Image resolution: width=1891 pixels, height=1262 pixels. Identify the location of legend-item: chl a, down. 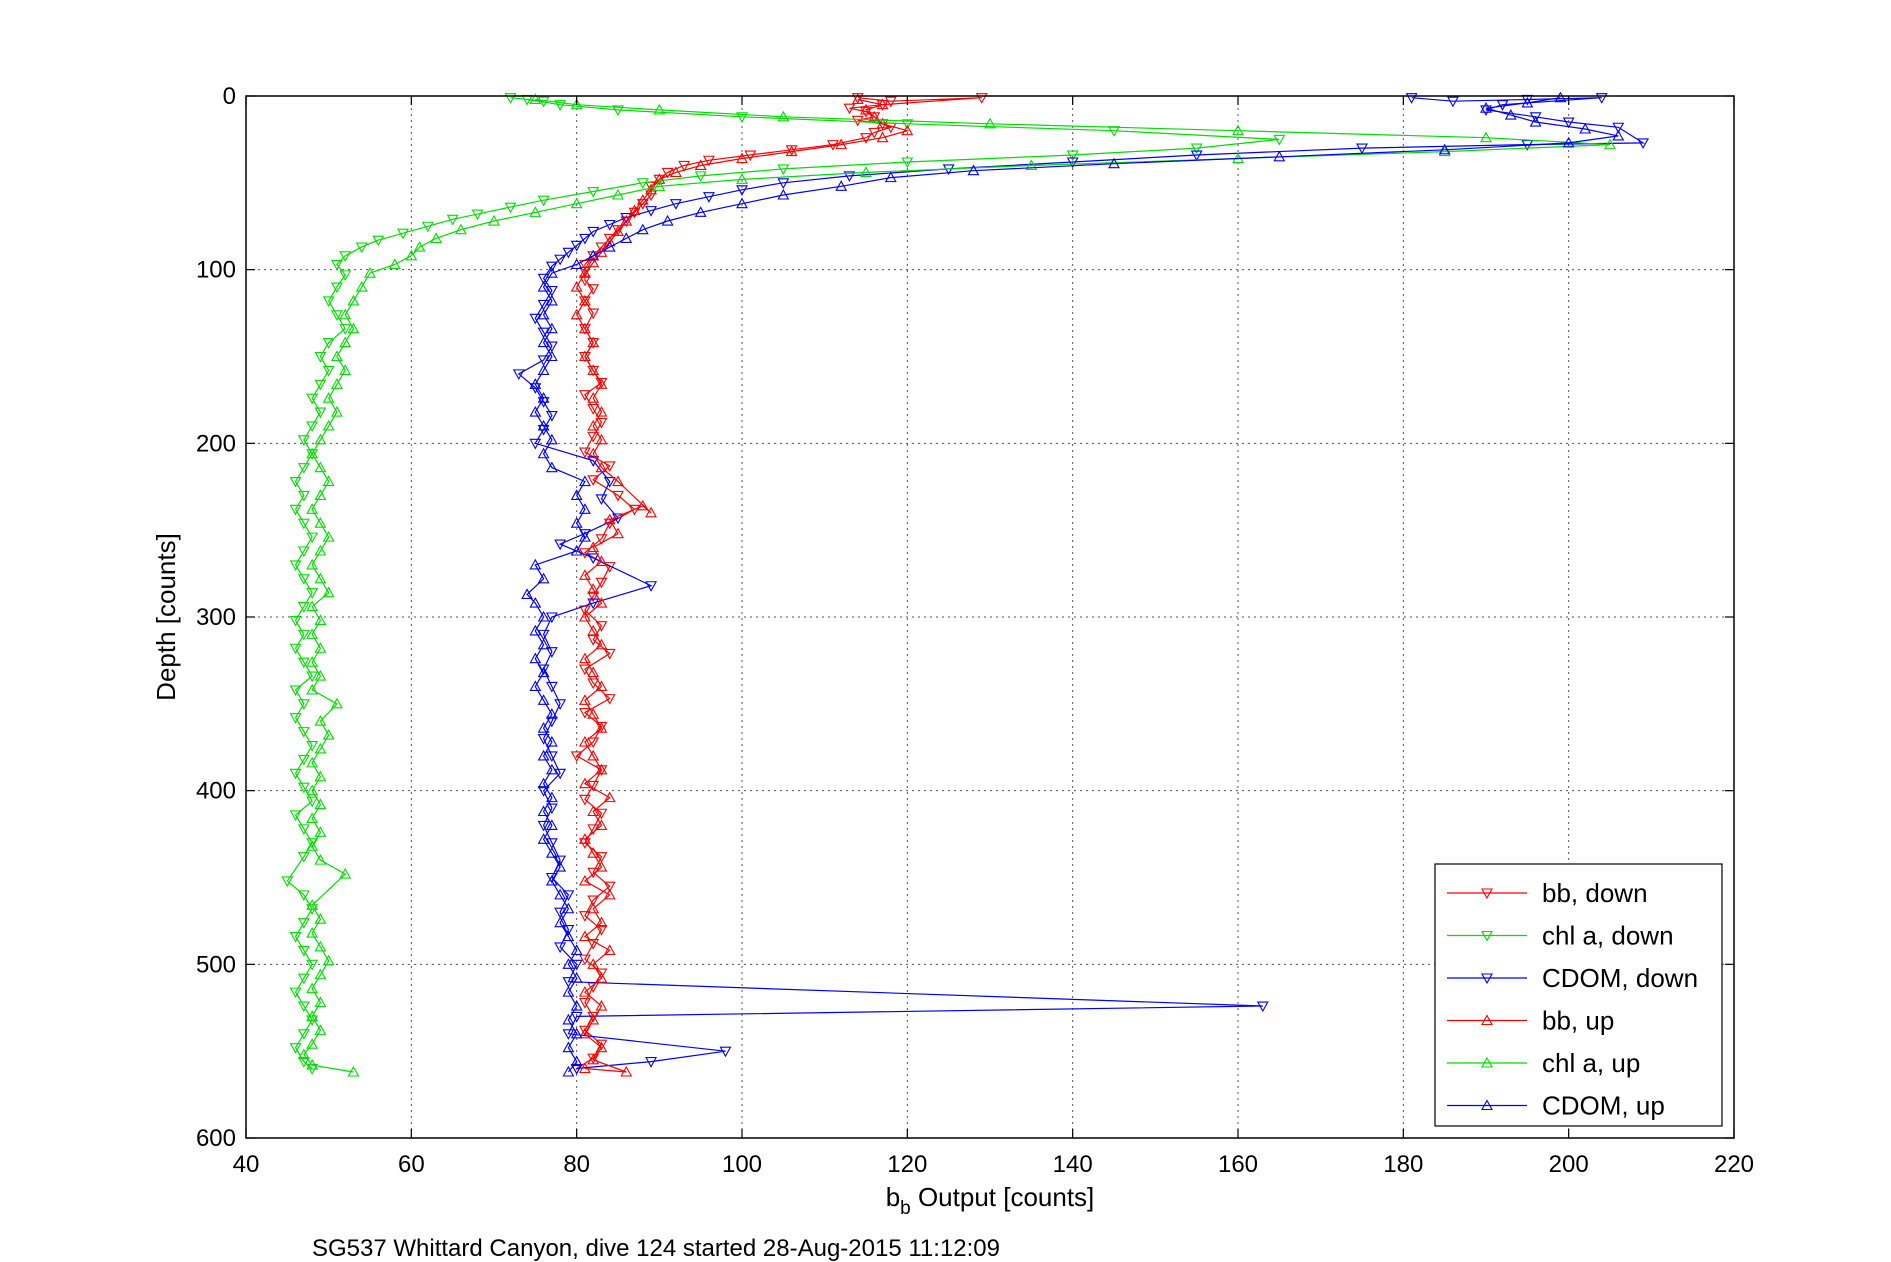
(1560, 936).